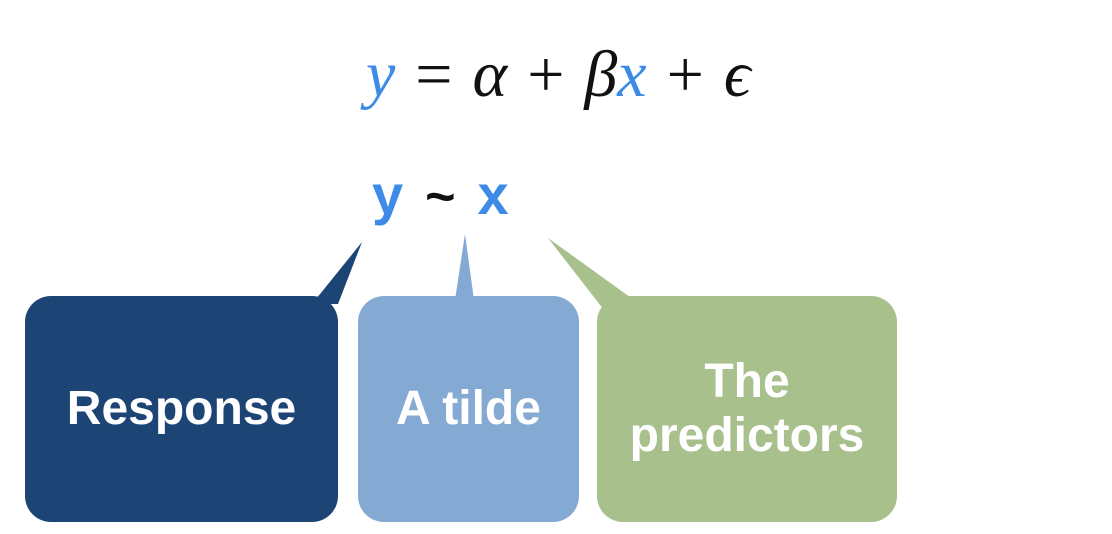  What do you see at coordinates (434, 74) in the screenshot?
I see `equation-equals-sign: =` at bounding box center [434, 74].